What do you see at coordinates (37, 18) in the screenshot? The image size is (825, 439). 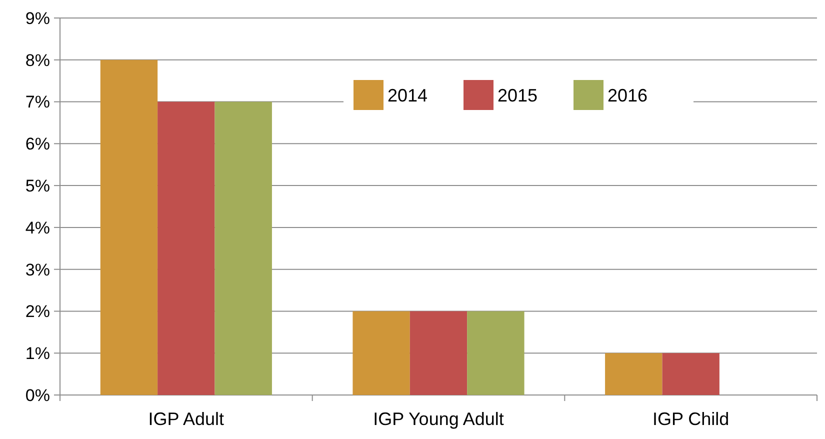 I see `y-tick-label: 9%` at bounding box center [37, 18].